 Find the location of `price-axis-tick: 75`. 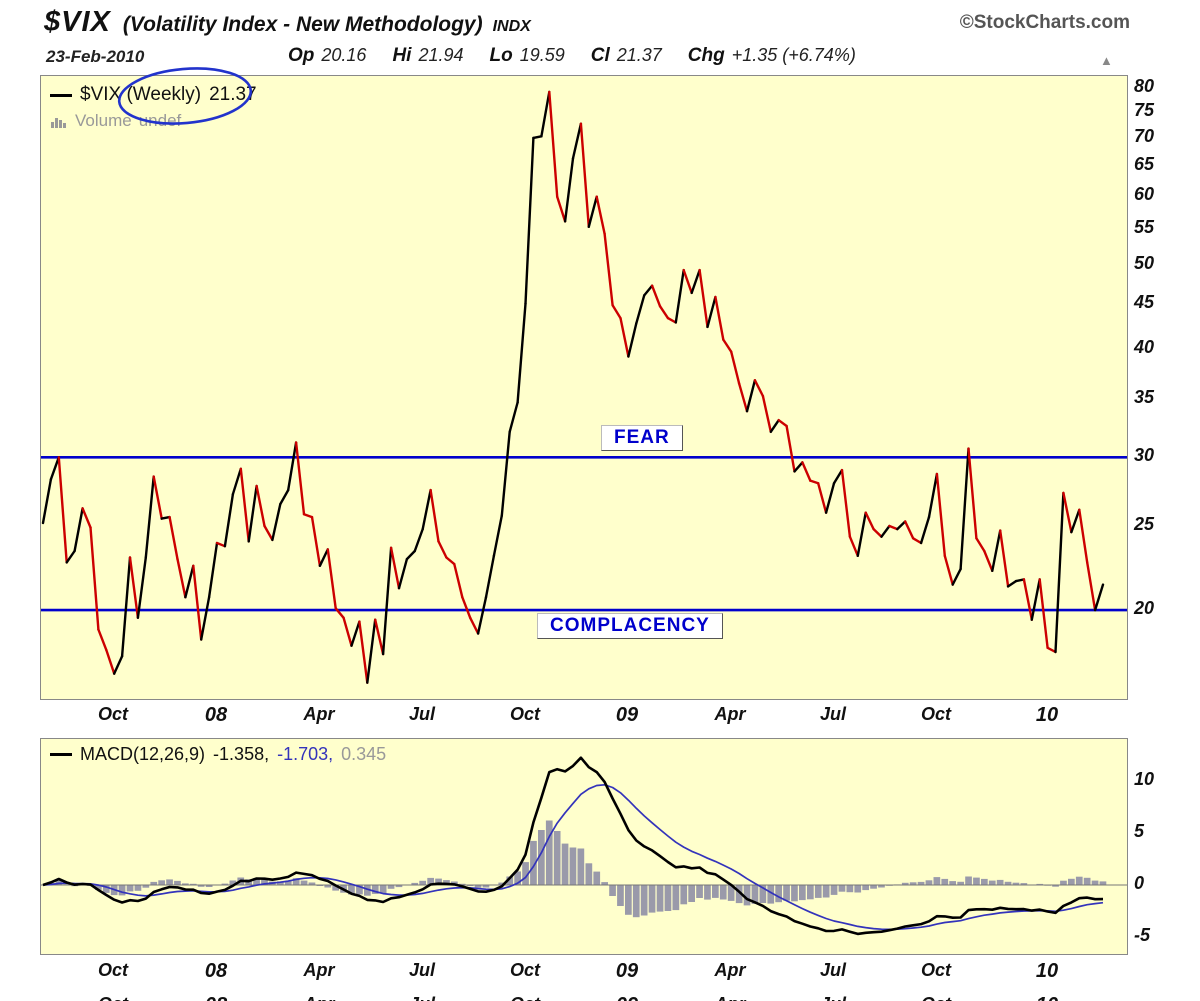

price-axis-tick: 75 is located at coordinates (1144, 110).